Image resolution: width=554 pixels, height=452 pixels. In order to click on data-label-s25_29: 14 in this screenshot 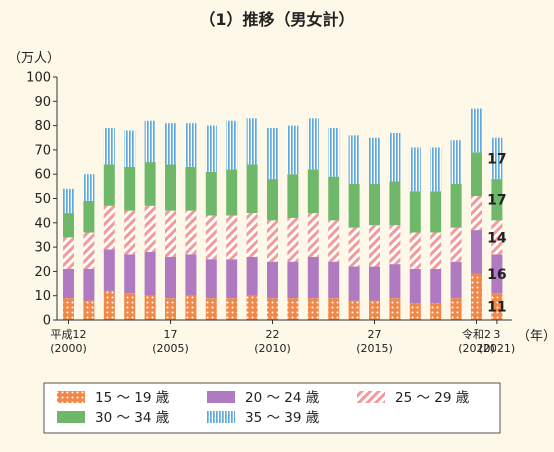, I will do `click(497, 238)`.